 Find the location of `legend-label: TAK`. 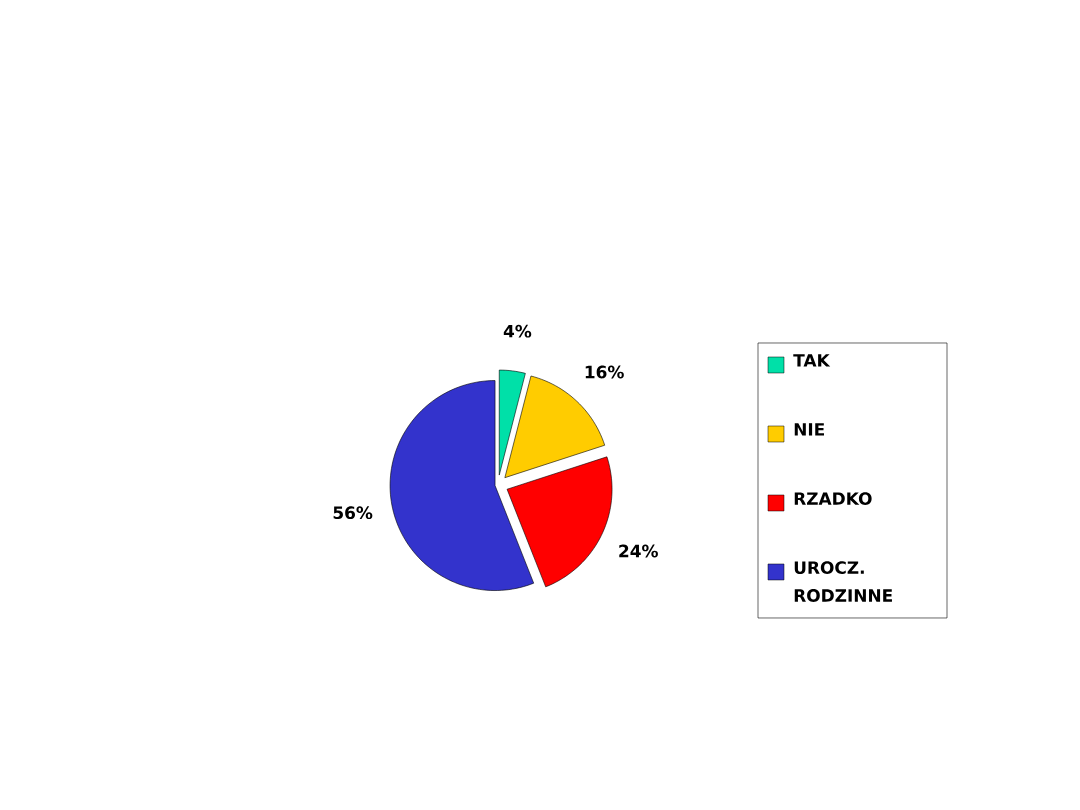

legend-label: TAK is located at coordinates (812, 360).